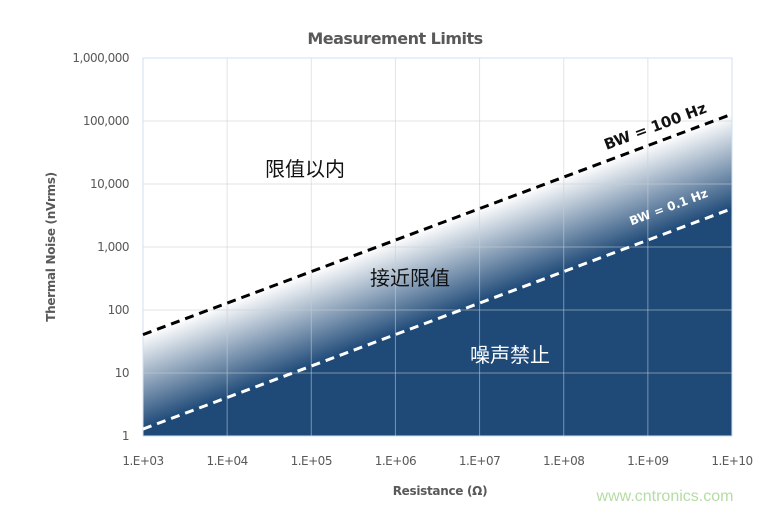  I want to click on y-tick-label: 1,000, so click(113, 247).